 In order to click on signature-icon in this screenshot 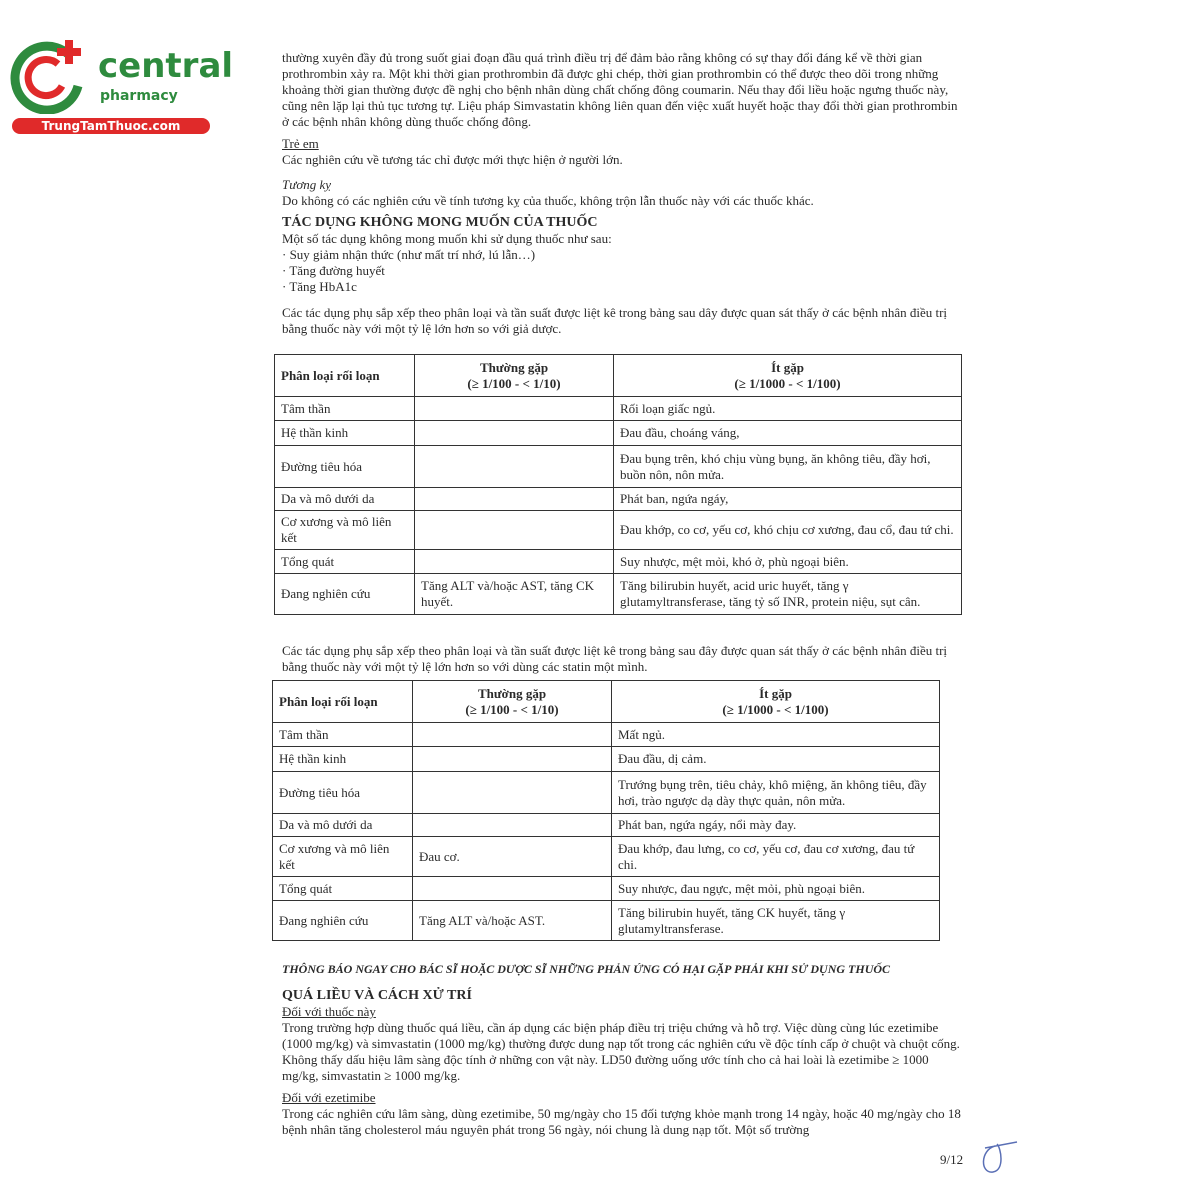, I will do `click(1000, 1157)`.